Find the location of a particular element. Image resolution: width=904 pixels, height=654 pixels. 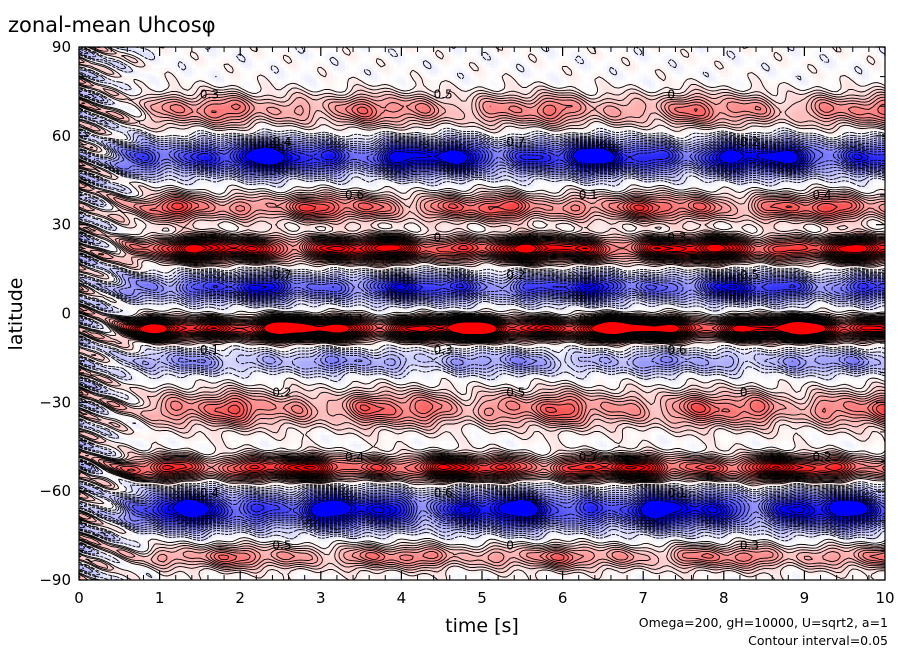

chart-title: zonal-mean Uhcosφ is located at coordinates (112, 25).